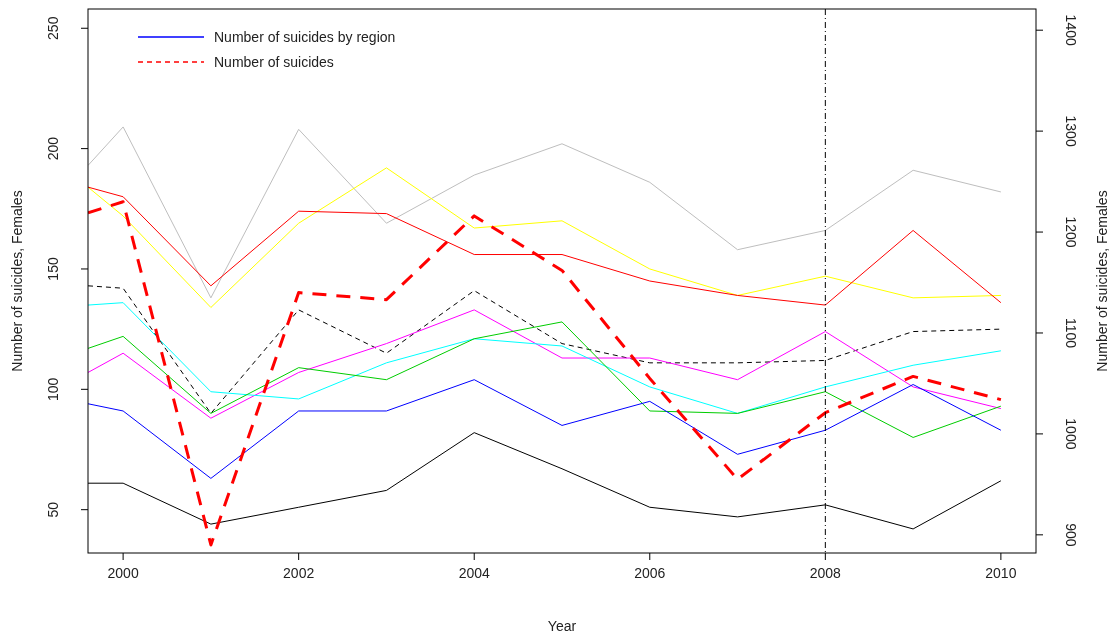 This screenshot has height=637, width=1119. I want to click on y-tick-label: 150, so click(53, 269).